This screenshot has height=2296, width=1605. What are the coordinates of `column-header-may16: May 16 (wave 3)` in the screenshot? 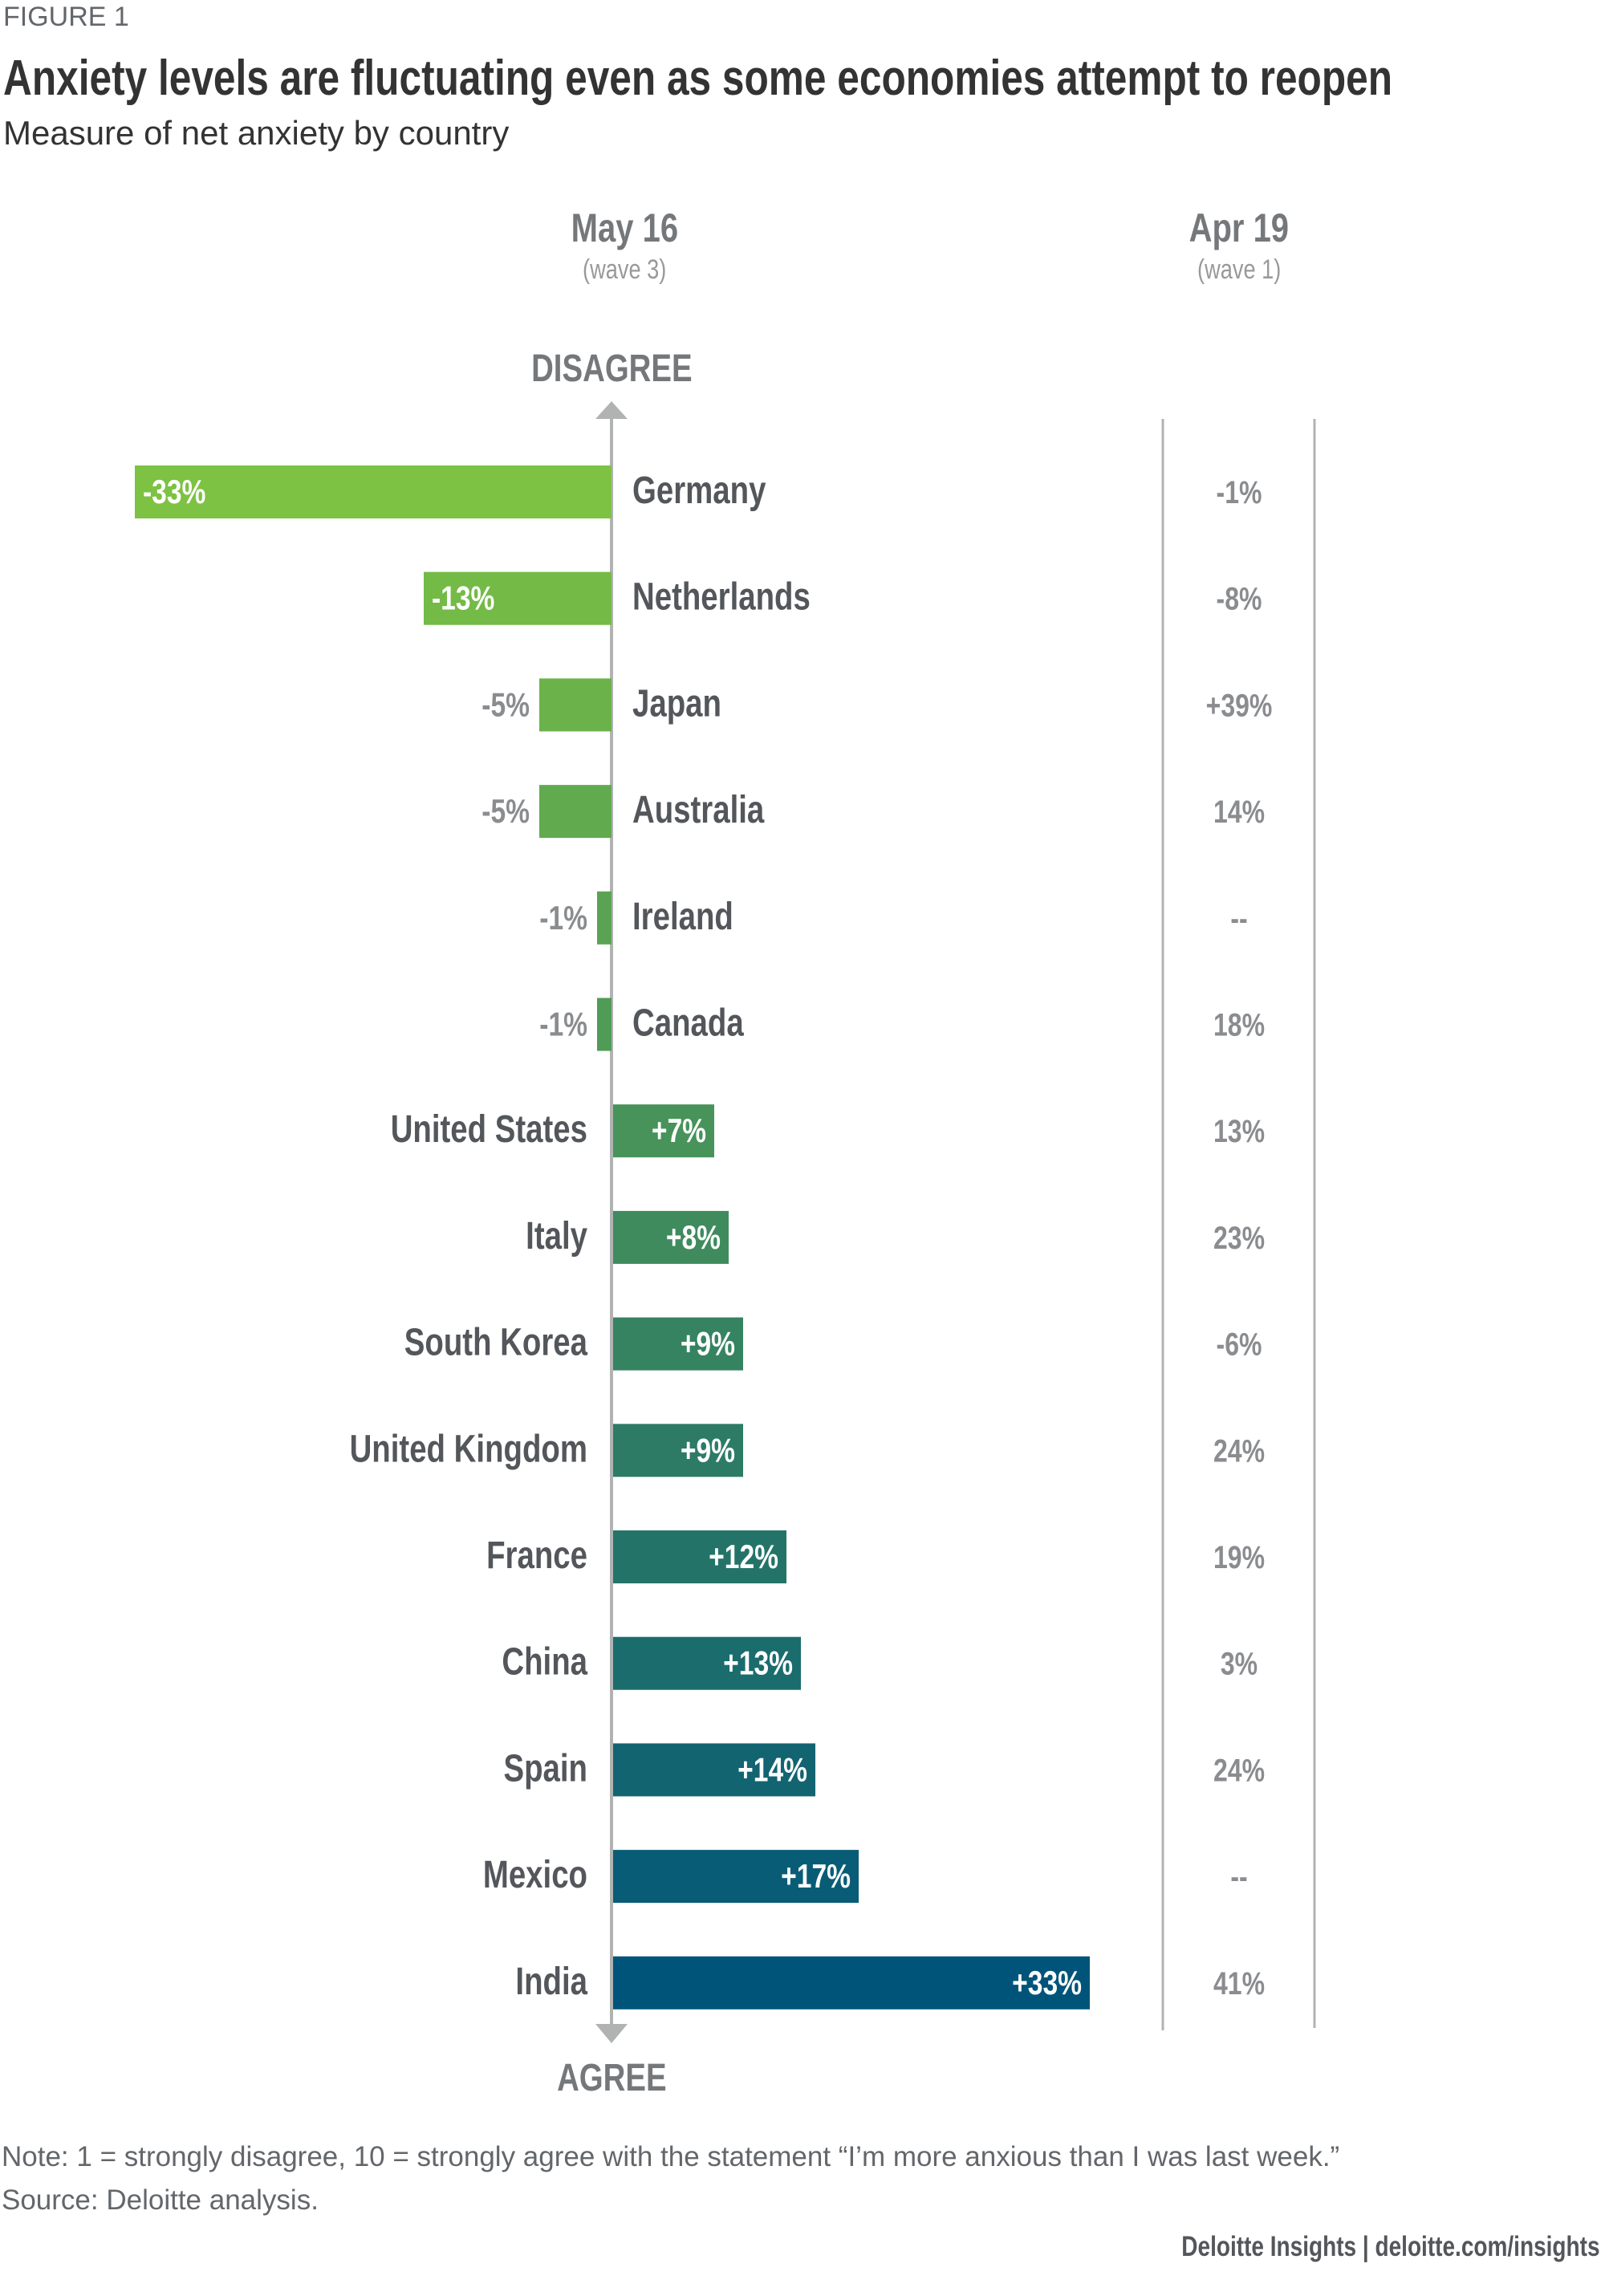 It's located at (624, 246).